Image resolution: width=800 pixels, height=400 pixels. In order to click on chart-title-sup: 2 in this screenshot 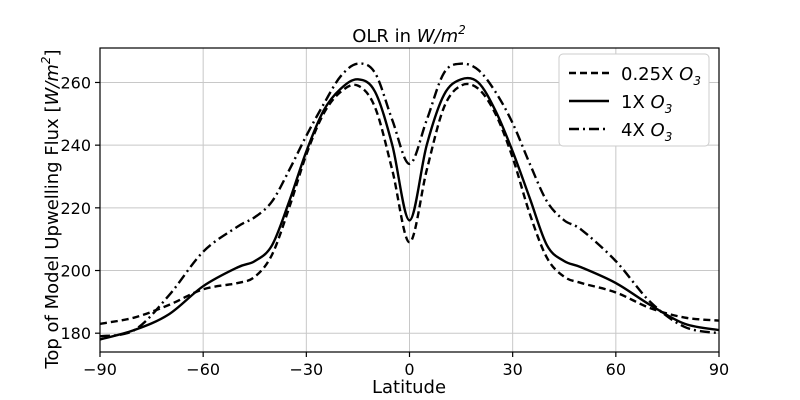, I will do `click(462, 30)`.